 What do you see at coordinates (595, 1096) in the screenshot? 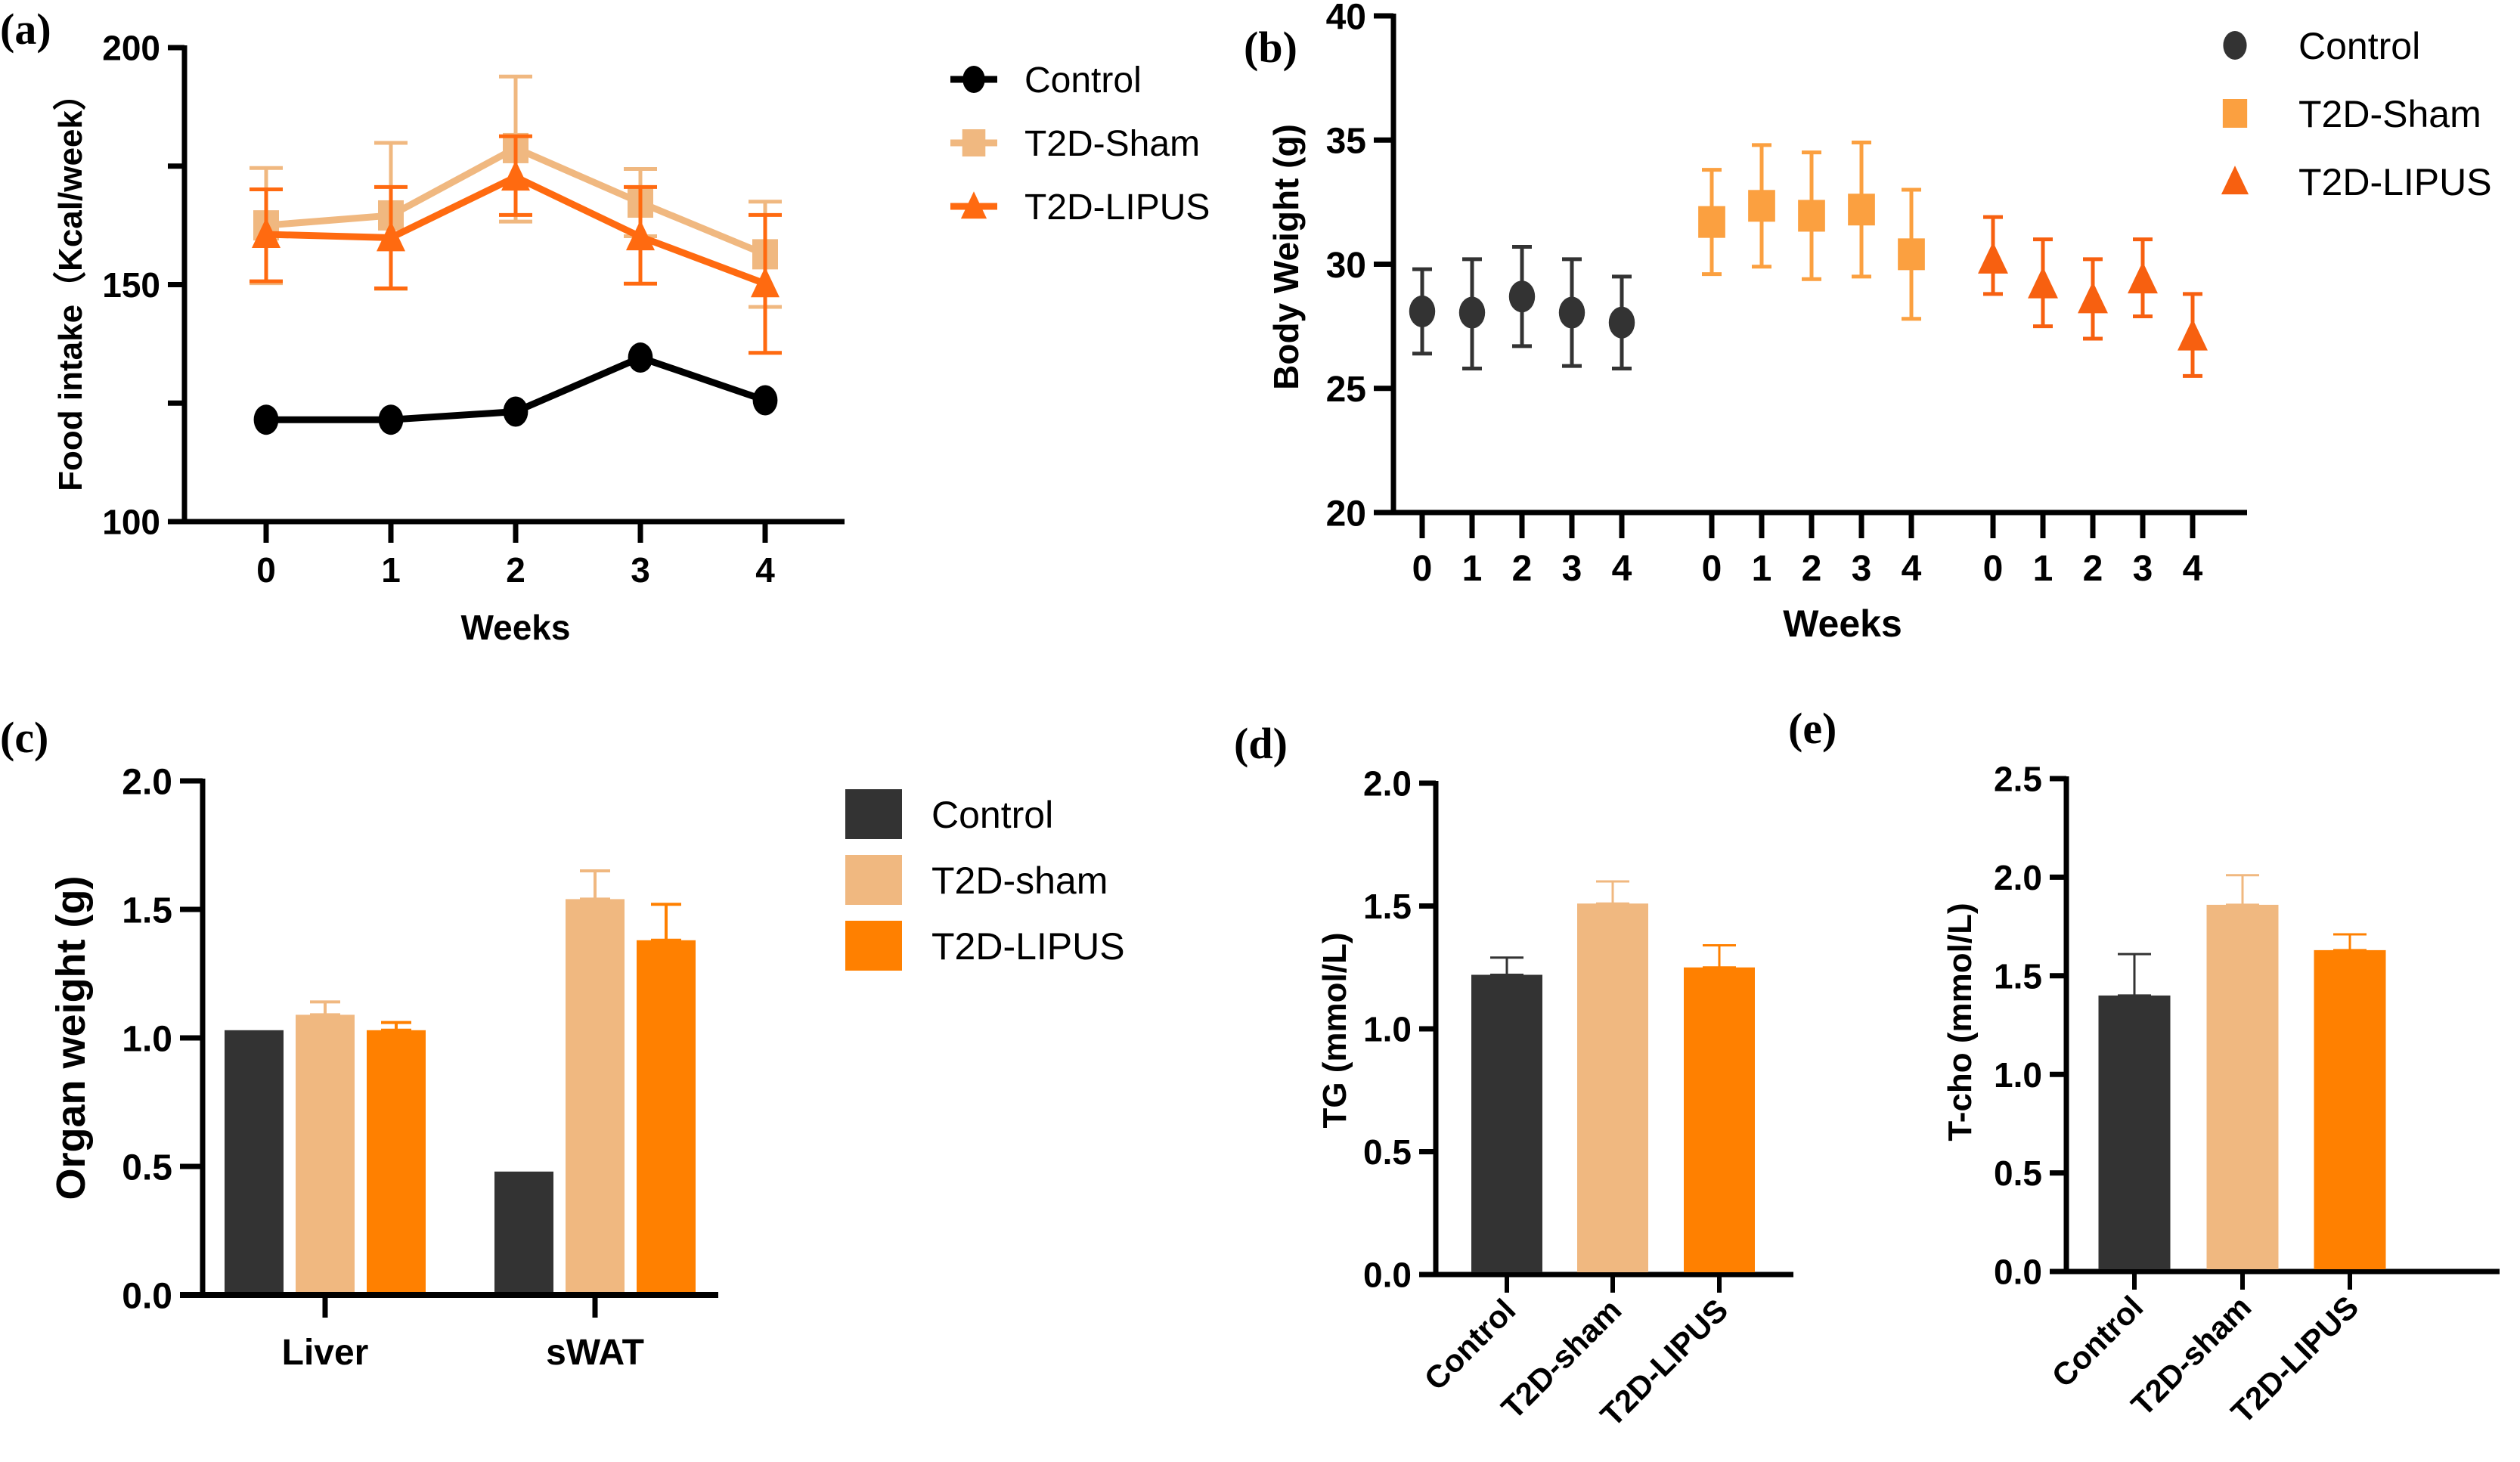
I see `bar-swat-t2d-sham` at bounding box center [595, 1096].